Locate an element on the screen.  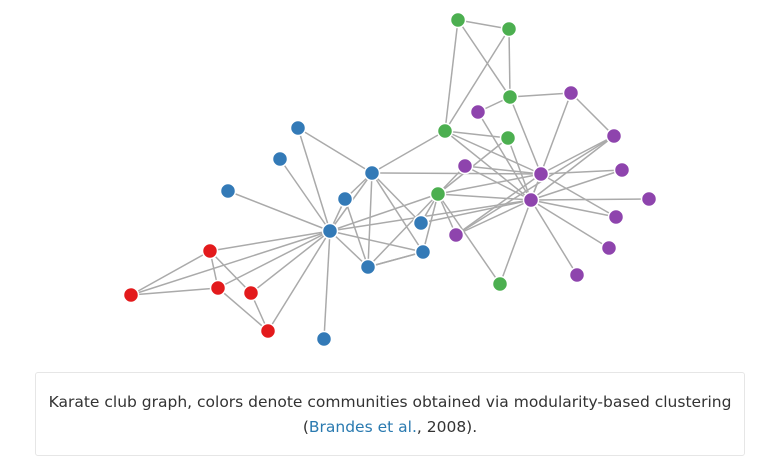
caption-citation: (Brandes et al., 2008). is located at coordinates (390, 427).